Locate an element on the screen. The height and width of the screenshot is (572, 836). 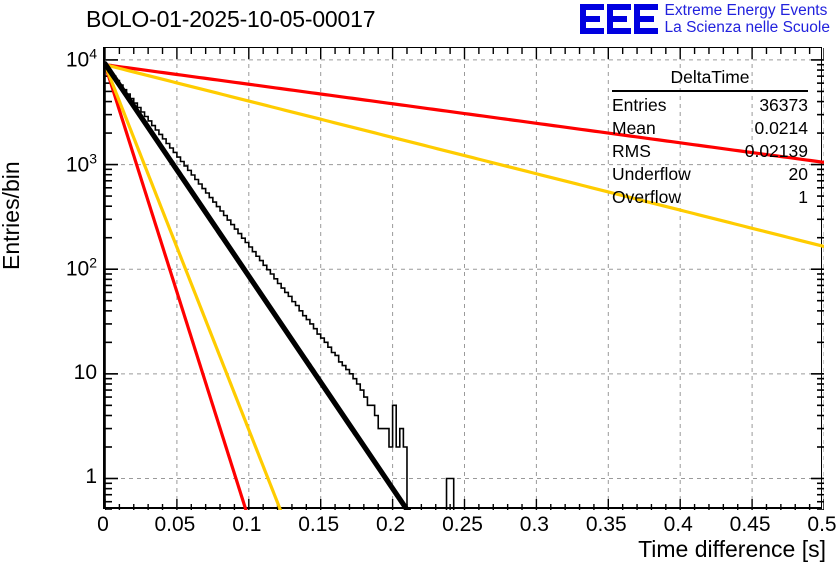
x-tick-label: 0.4 is located at coordinates (678, 524).